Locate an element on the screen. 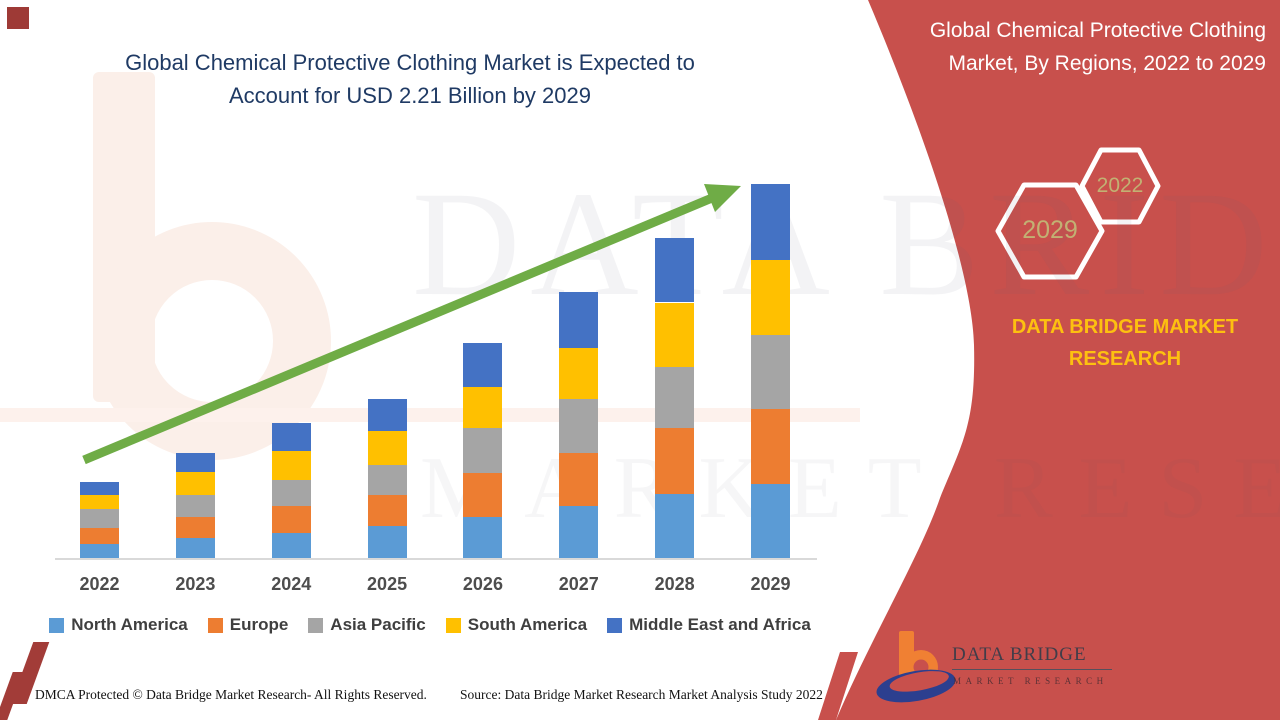  x-axis-label-2024: 2024 is located at coordinates (291, 584).